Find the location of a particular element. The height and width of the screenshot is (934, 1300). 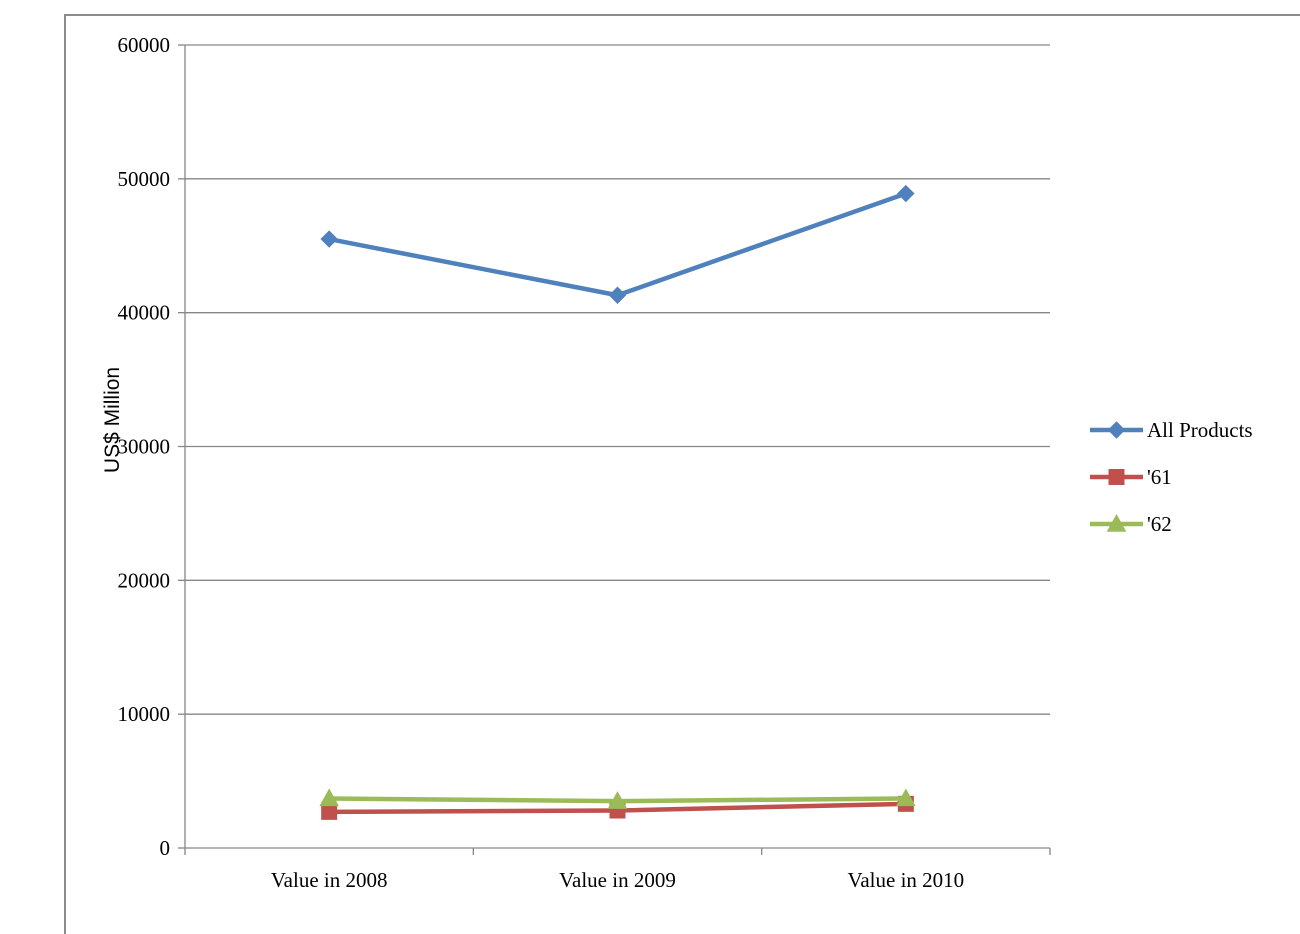

legend: All Products '61 '62 is located at coordinates (1171, 477).